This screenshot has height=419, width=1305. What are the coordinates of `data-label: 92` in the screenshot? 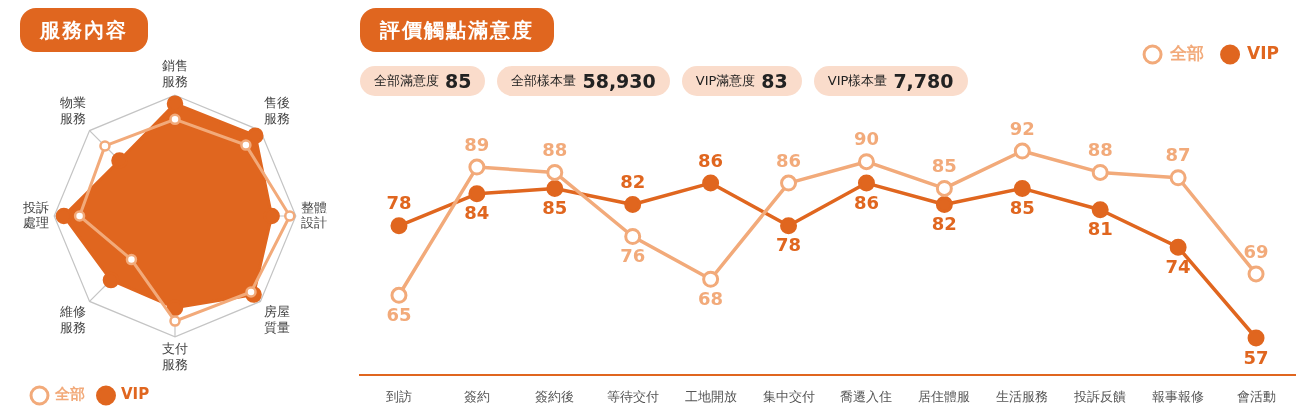 It's located at (1022, 128).